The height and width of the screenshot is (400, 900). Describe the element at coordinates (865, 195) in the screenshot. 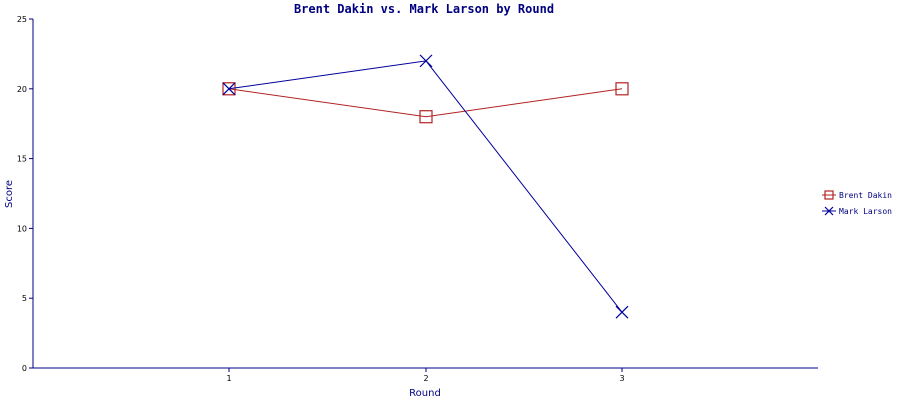

I see `legend-label: Brent Dakin` at that location.